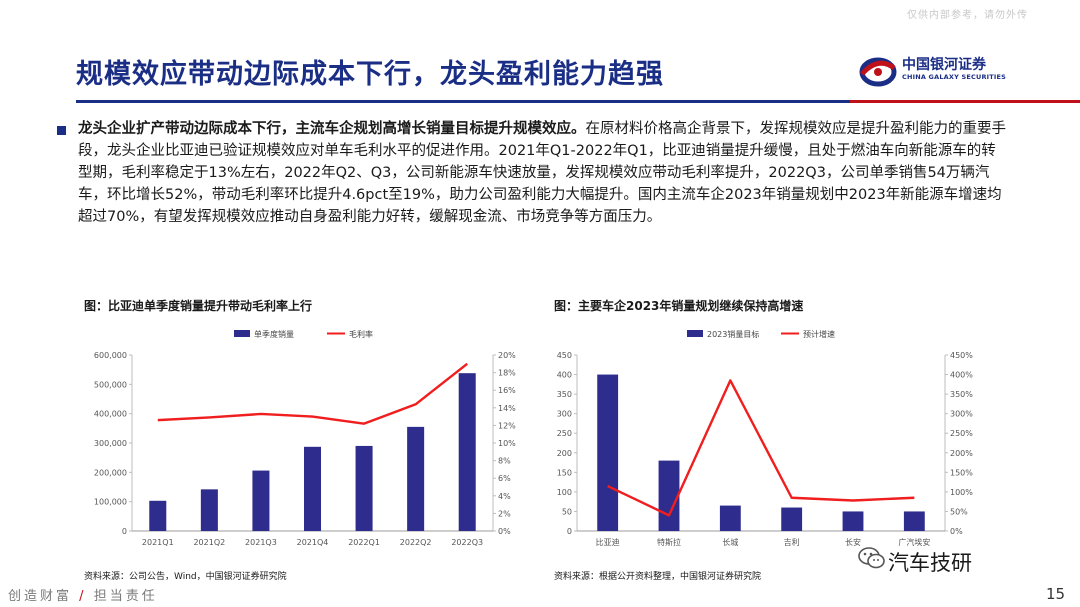 The height and width of the screenshot is (607, 1080). What do you see at coordinates (61, 130) in the screenshot?
I see `bullet-square-icon` at bounding box center [61, 130].